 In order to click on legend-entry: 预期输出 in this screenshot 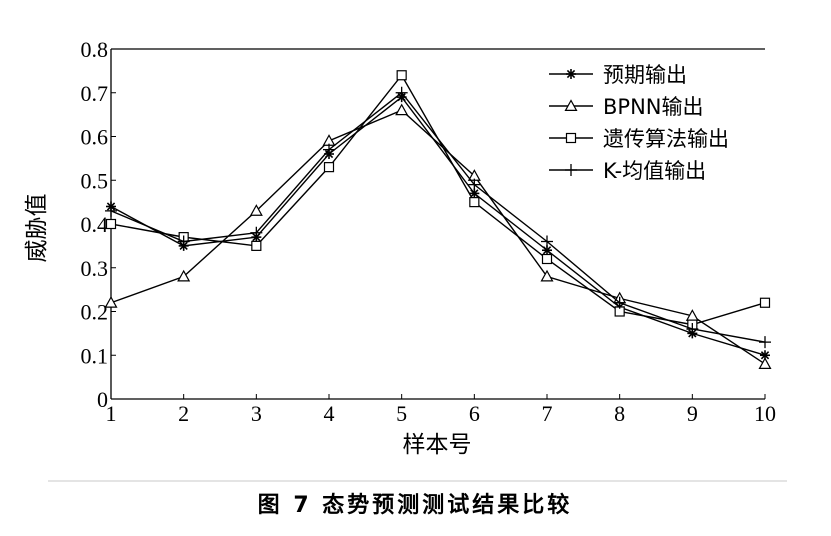, I will do `click(618, 75)`.